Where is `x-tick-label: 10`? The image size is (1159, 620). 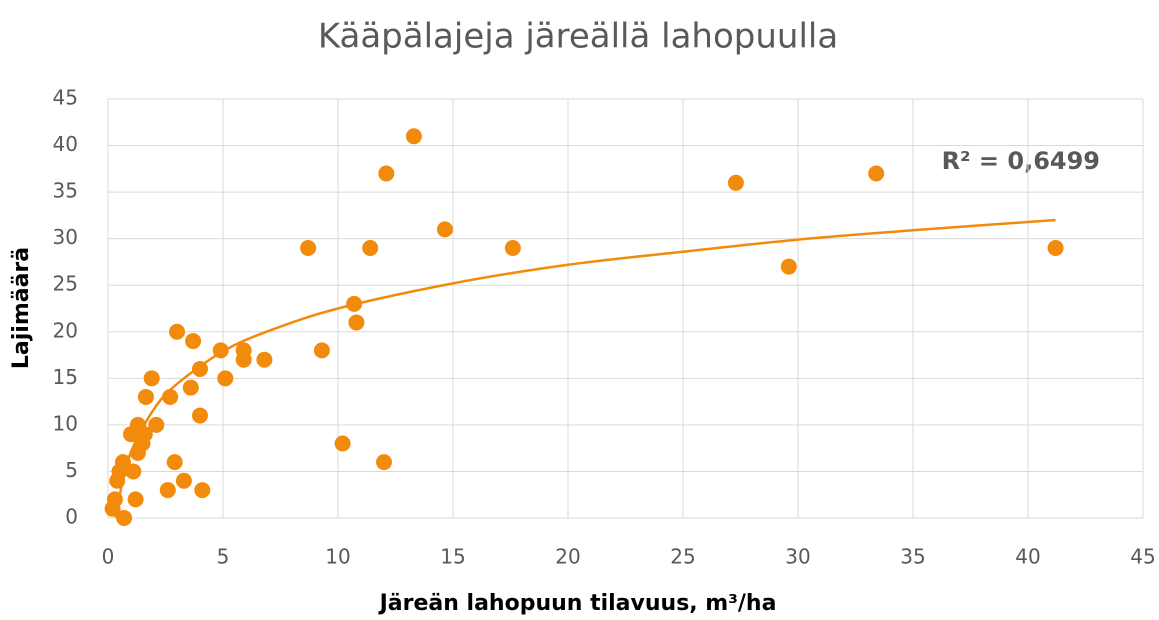 x-tick-label: 10 is located at coordinates (337, 557).